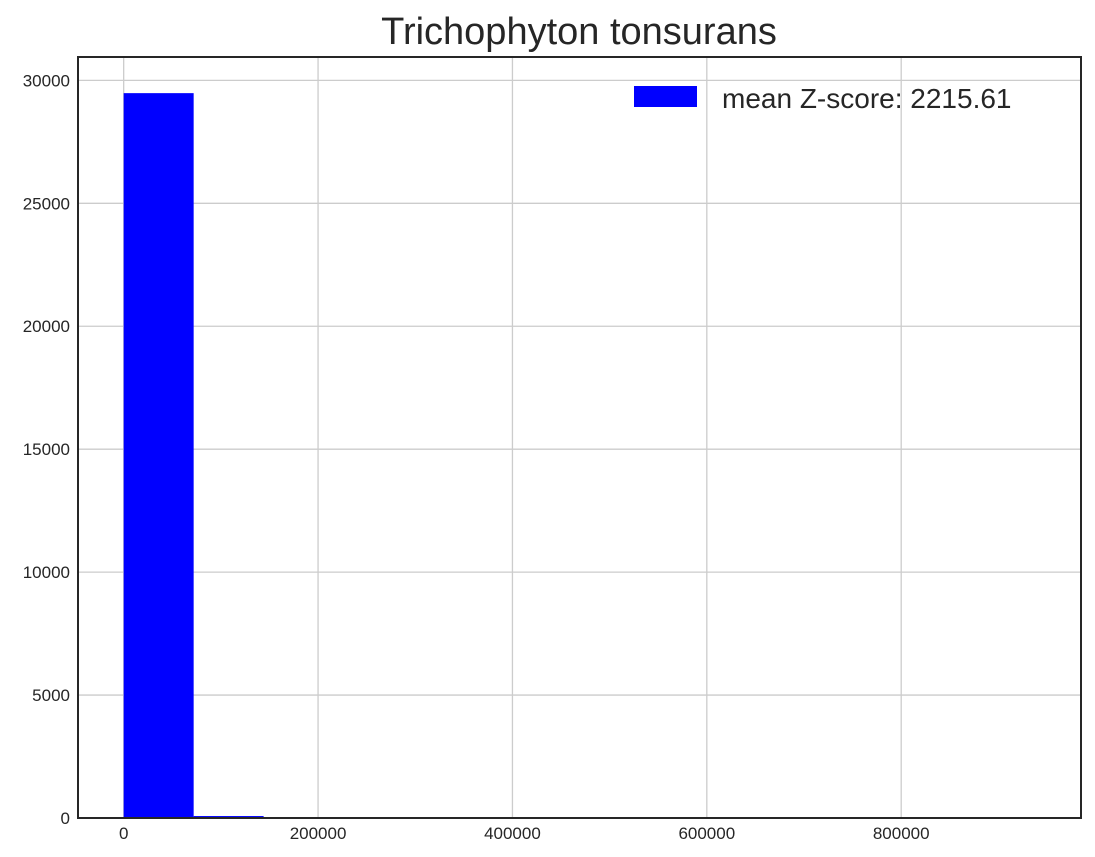  Describe the element at coordinates (901, 833) in the screenshot. I see `x-tick-label: 800000` at that location.